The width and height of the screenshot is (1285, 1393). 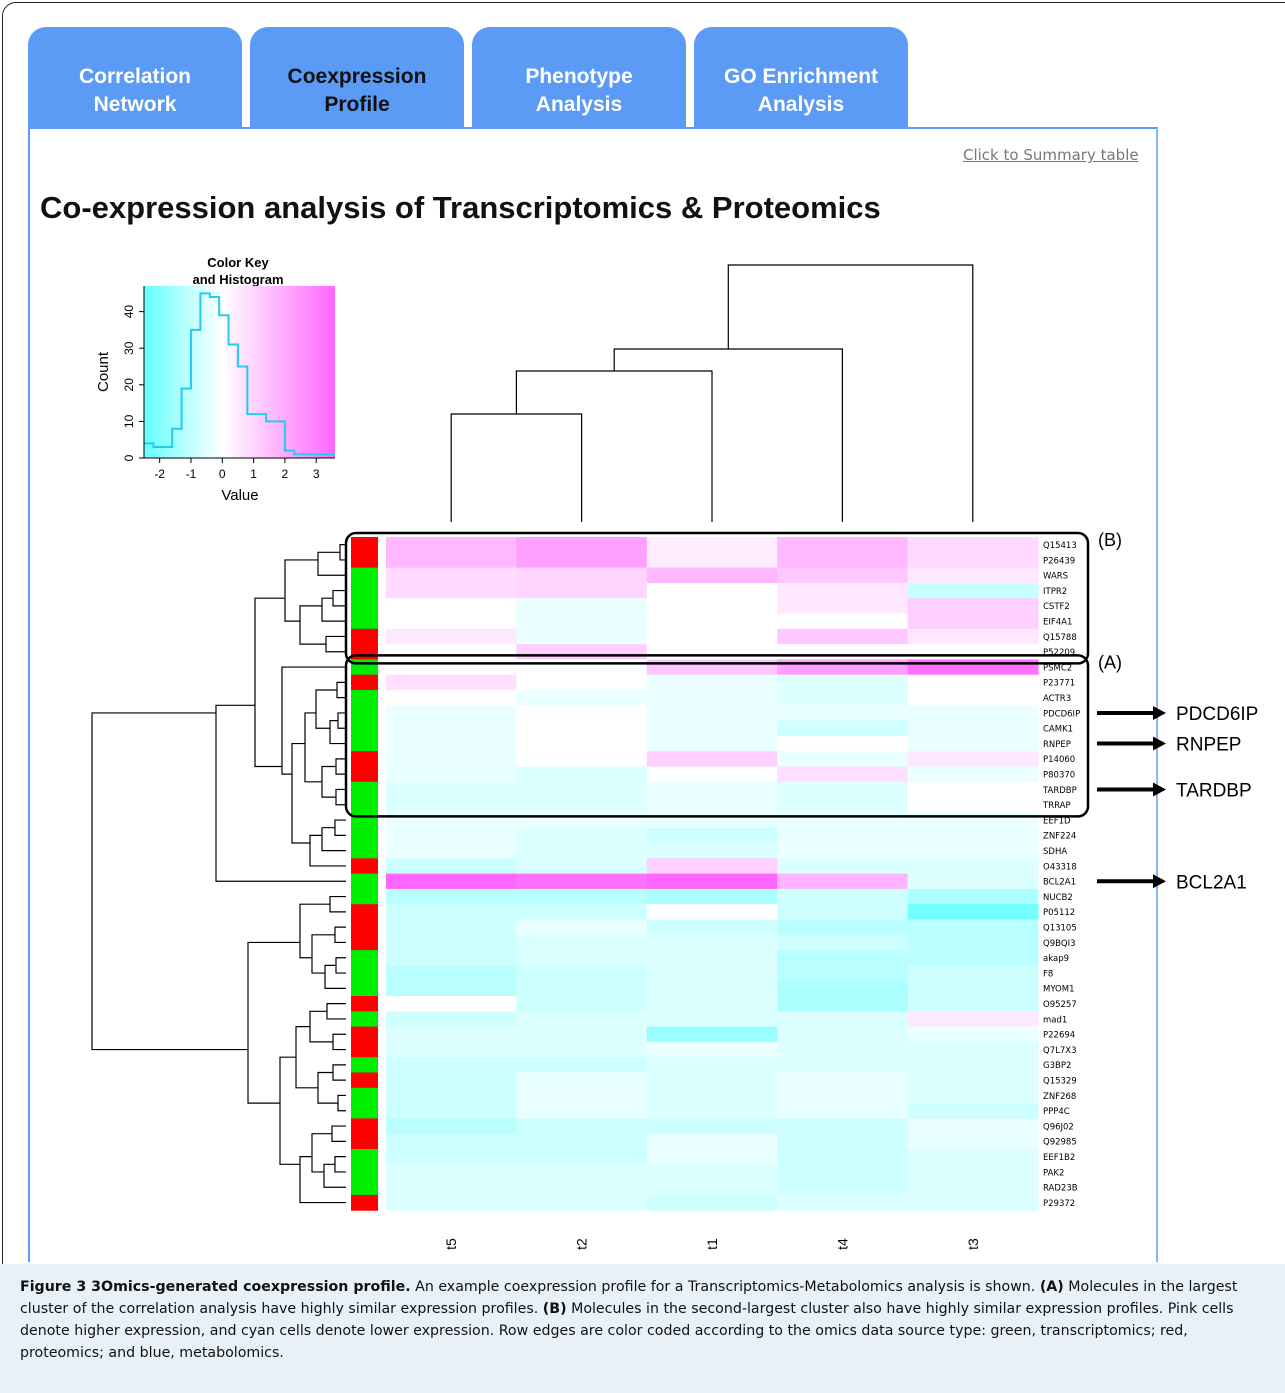 I want to click on row-label: Q92985, so click(x=1060, y=1143).